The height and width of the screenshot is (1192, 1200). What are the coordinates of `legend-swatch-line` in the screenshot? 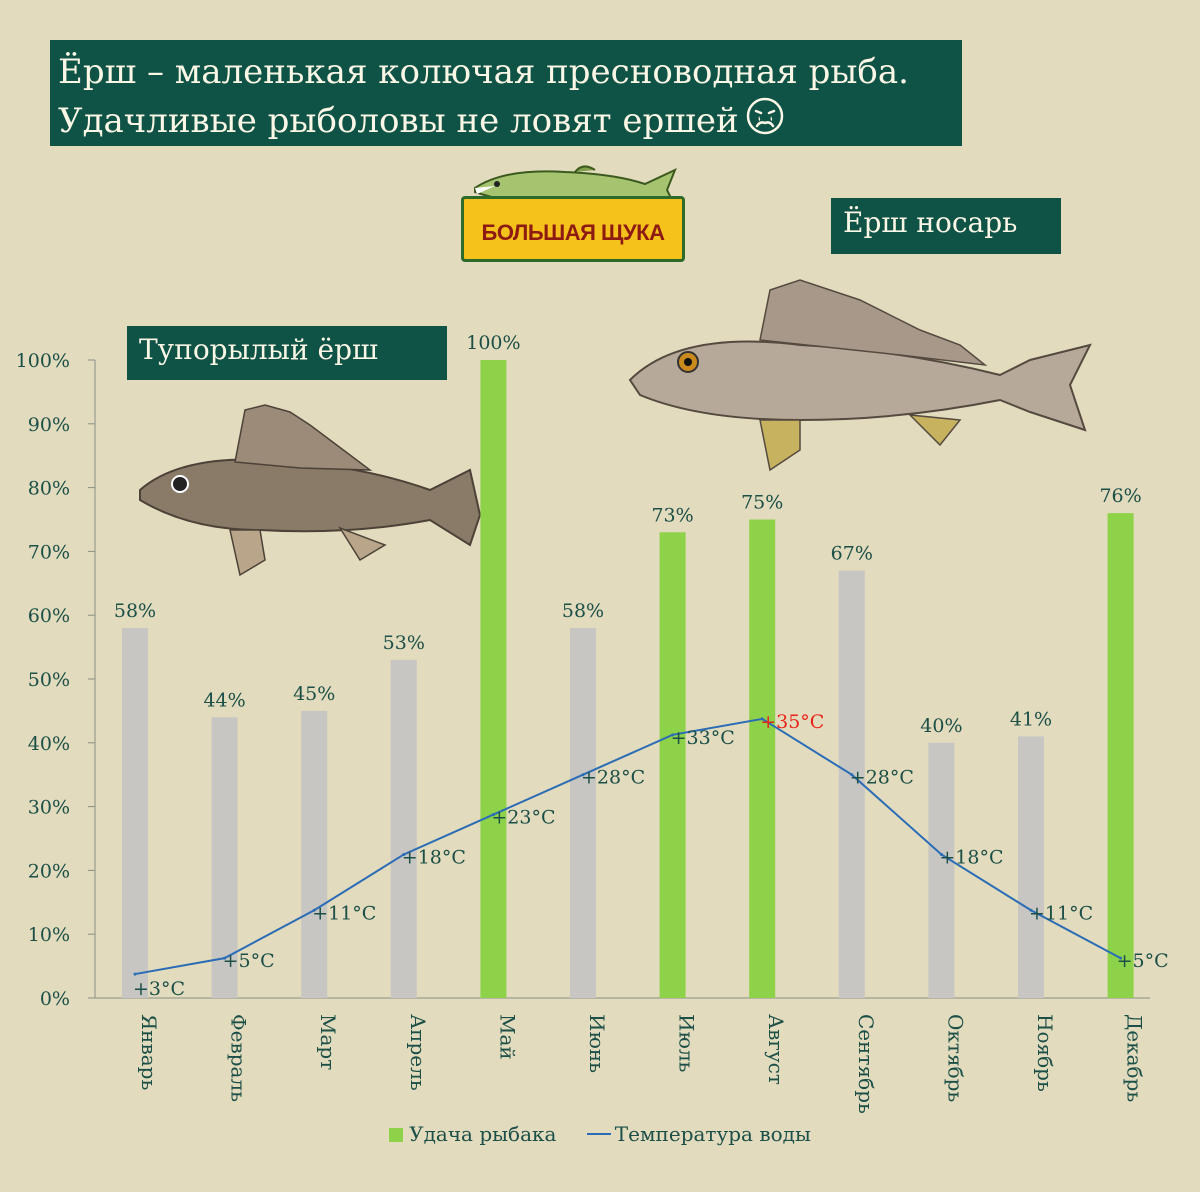 It's located at (598, 1134).